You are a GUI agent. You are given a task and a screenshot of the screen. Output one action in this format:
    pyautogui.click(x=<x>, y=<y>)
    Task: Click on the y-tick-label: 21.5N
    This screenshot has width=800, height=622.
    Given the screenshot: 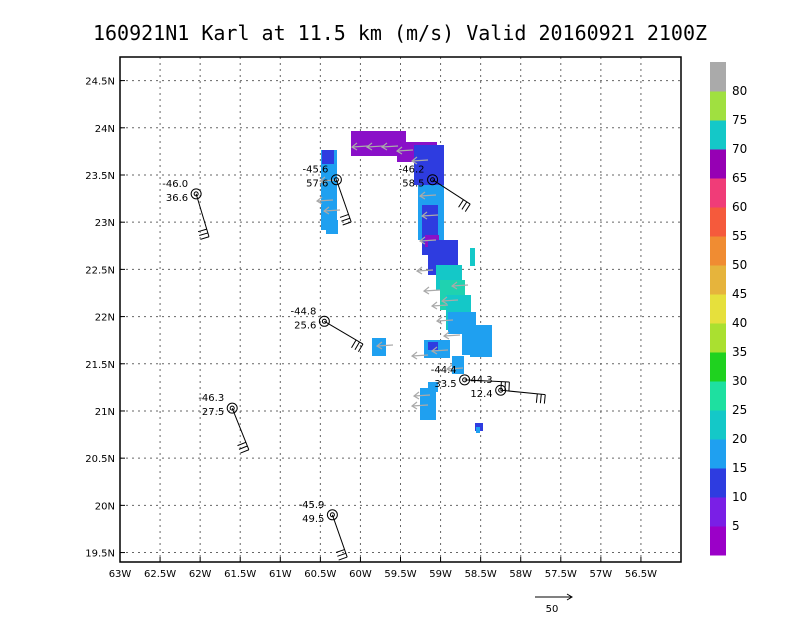 What is the action you would take?
    pyautogui.click(x=100, y=365)
    